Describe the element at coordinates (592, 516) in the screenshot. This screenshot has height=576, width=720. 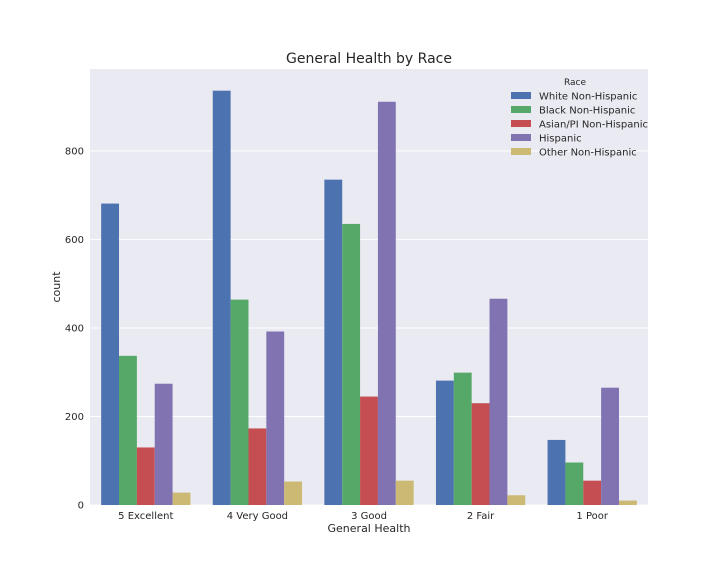
I see `x-tick-label: 1 Poor` at that location.